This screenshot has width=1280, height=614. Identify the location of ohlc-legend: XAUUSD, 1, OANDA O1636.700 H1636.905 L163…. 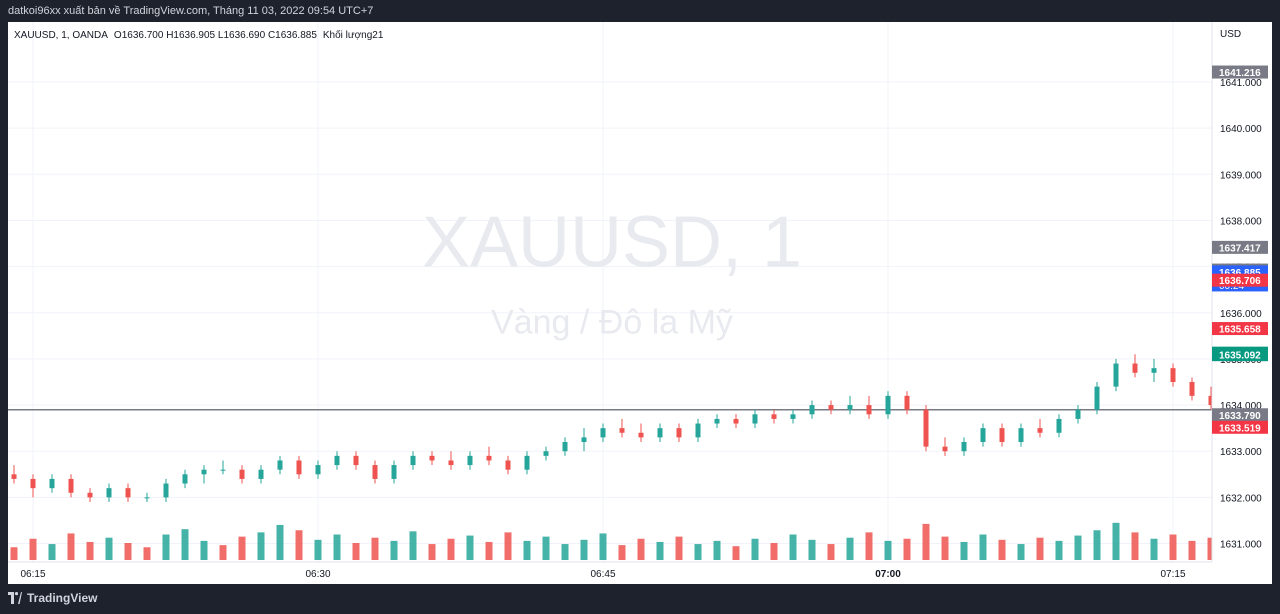
(199, 35).